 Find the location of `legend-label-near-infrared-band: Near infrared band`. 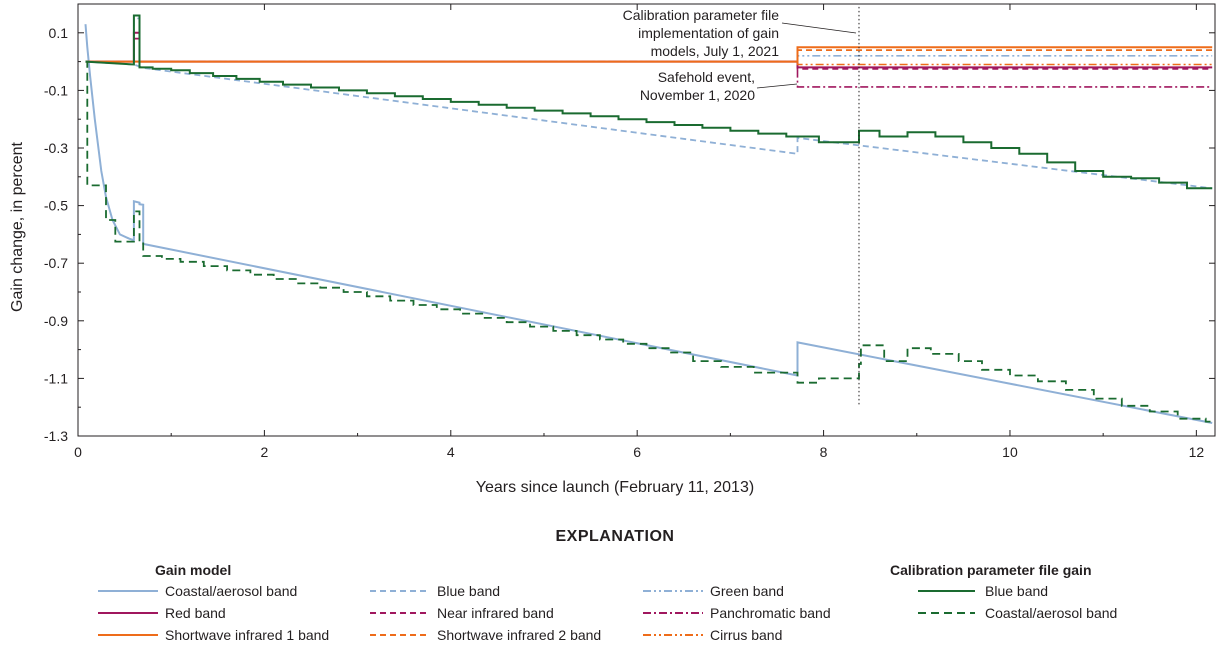

legend-label-near-infrared-band: Near infrared band is located at coordinates (495, 613).